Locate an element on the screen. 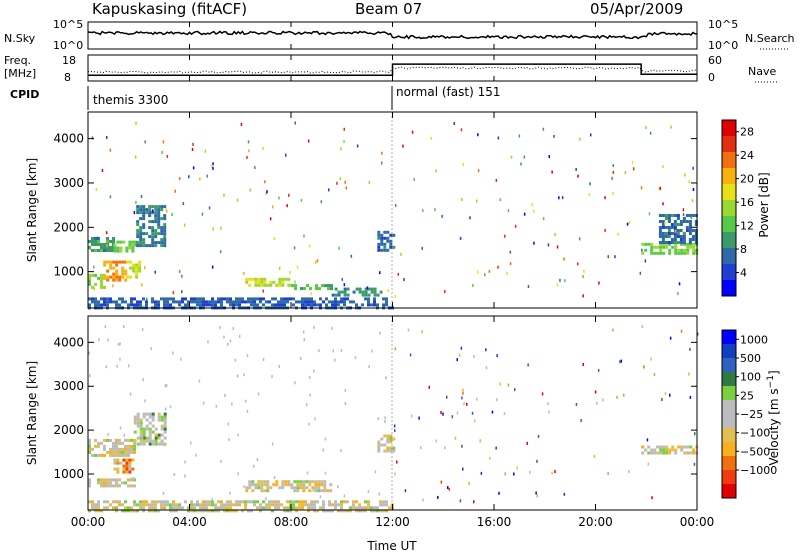 Image resolution: width=800 pixels, height=554 pixels. colorbar-segment is located at coordinates (729, 240).